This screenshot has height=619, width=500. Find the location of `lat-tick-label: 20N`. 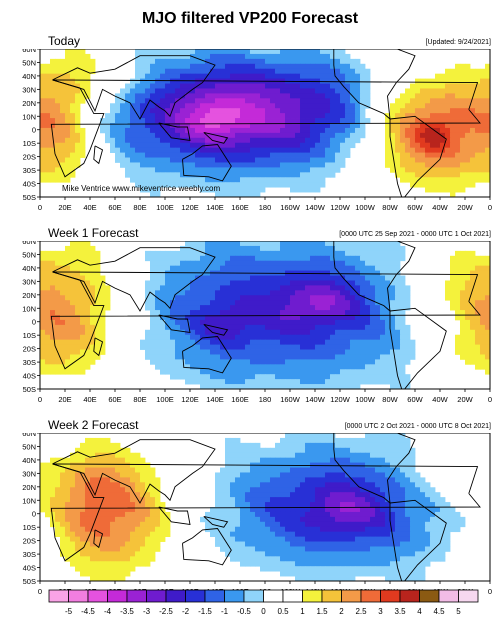

lat-tick-label: 20N is located at coordinates (29, 103).